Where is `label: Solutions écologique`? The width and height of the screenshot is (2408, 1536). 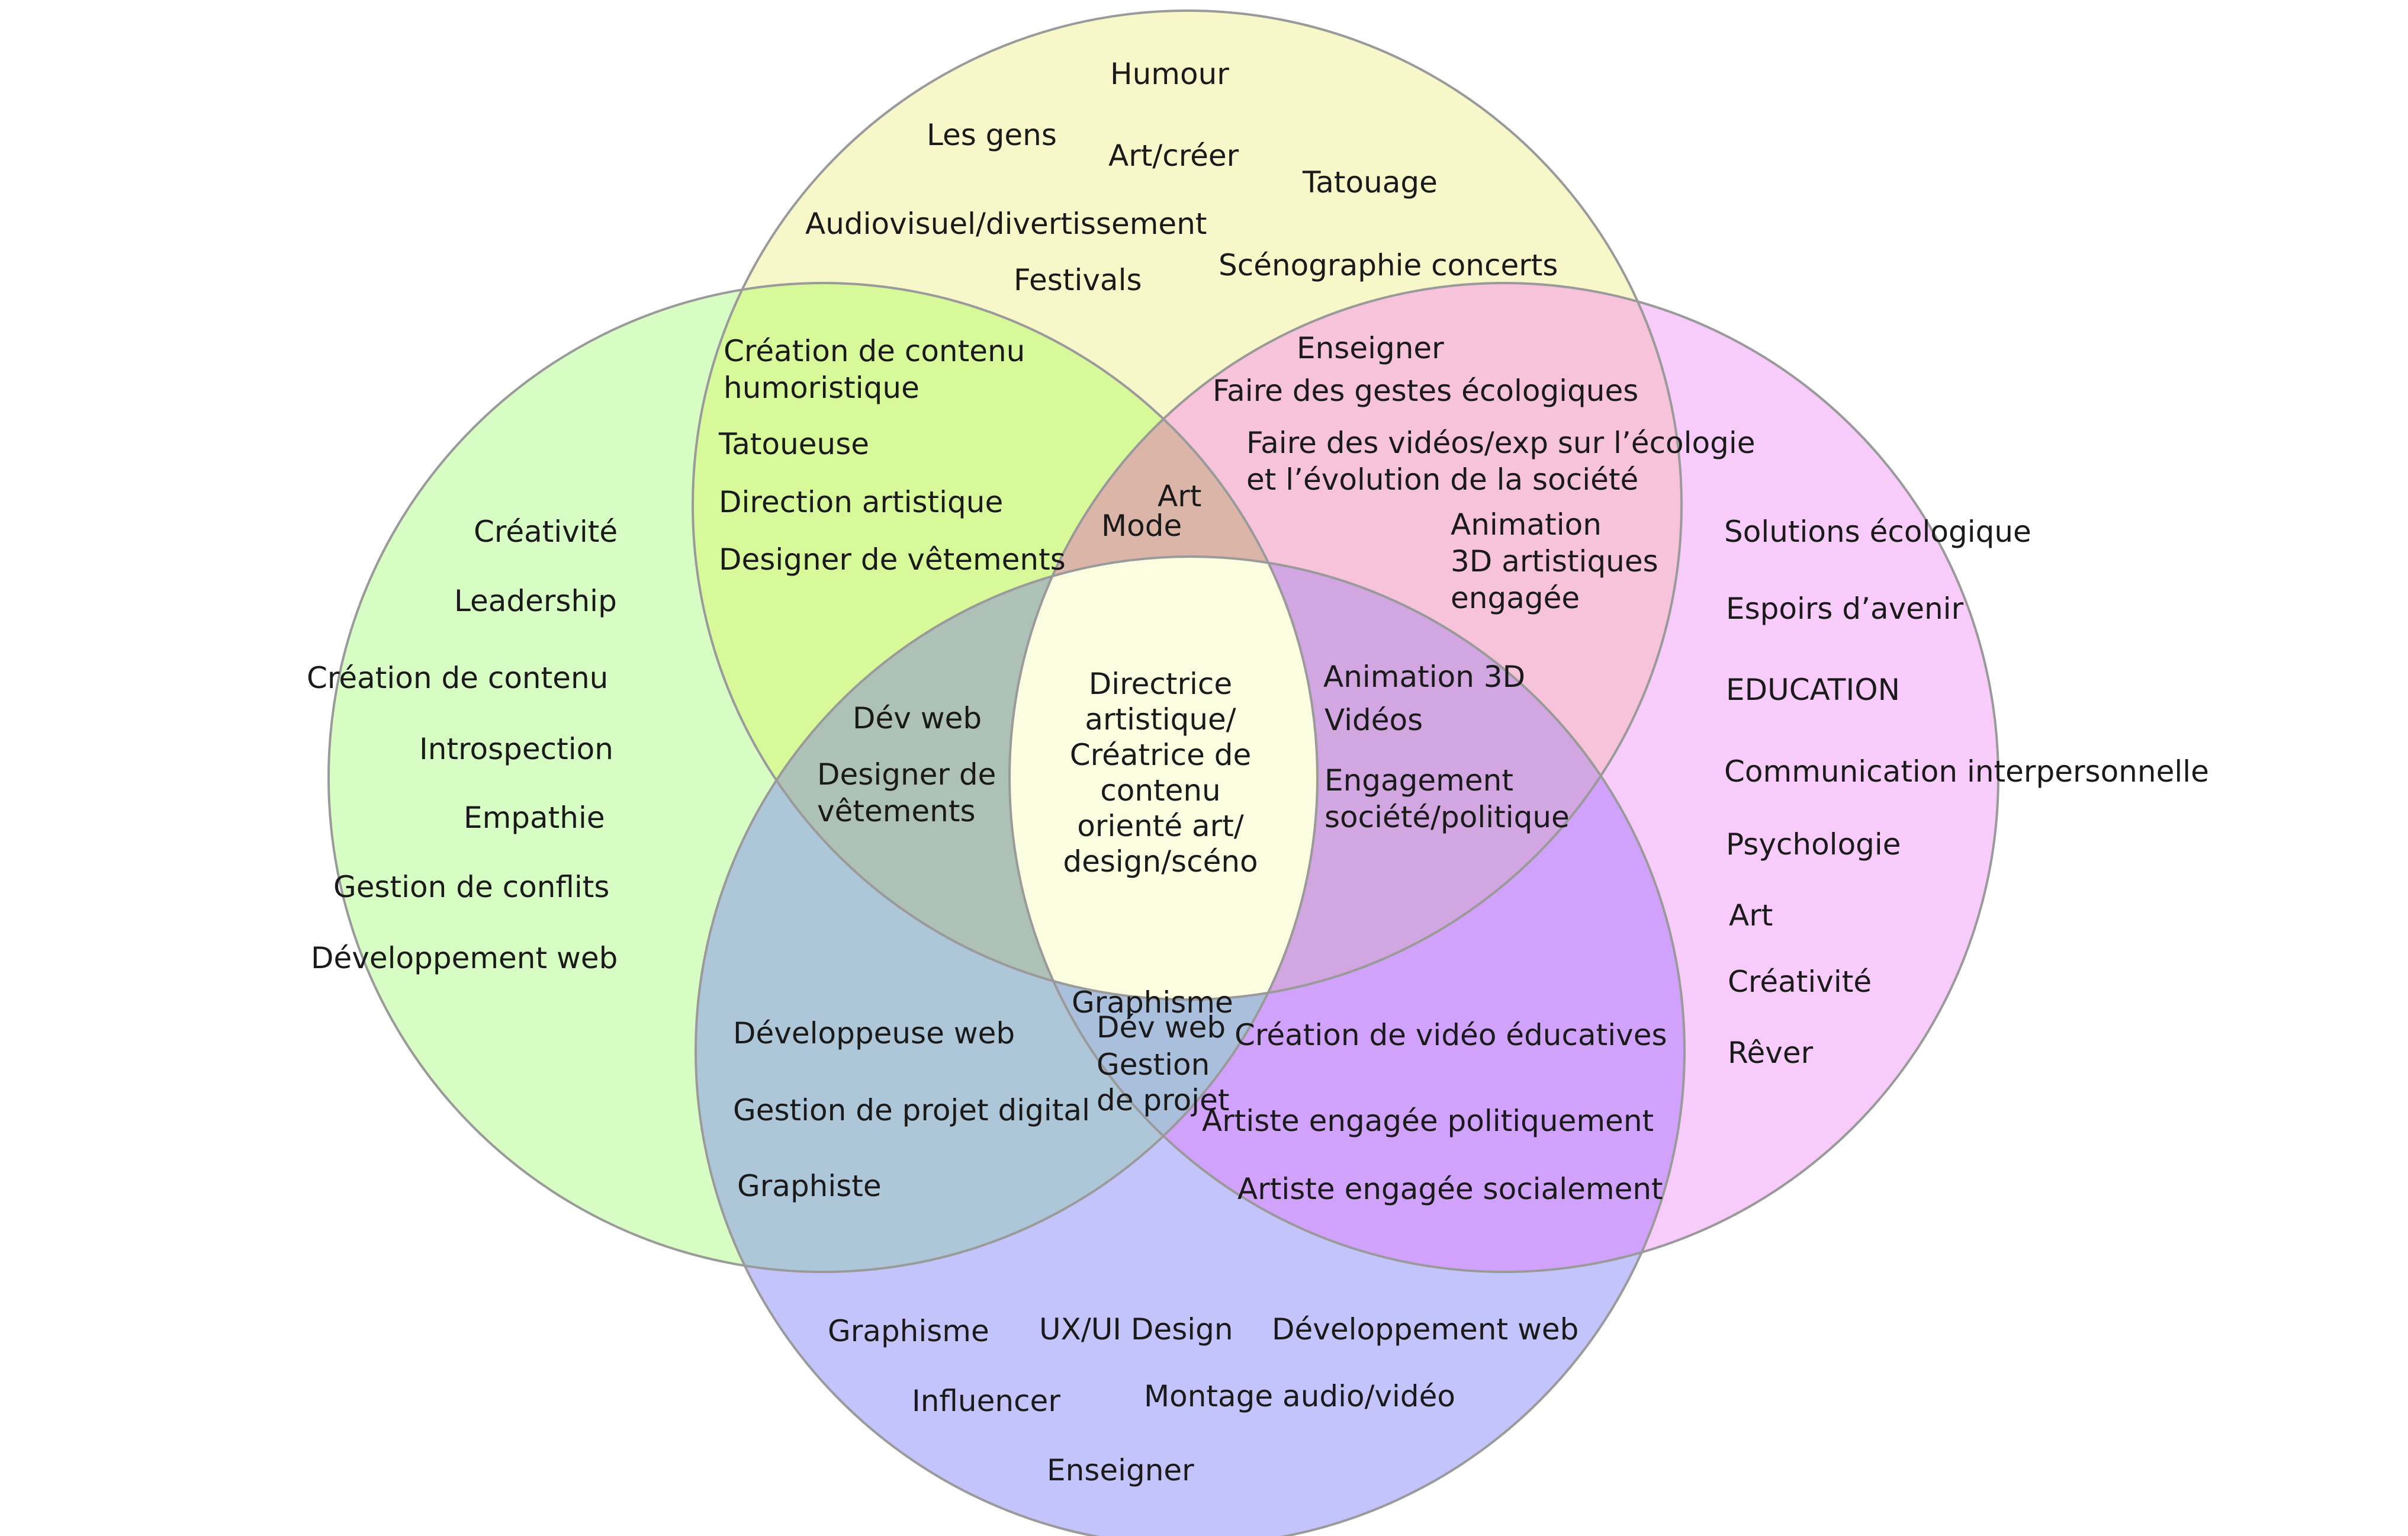 label: Solutions écologique is located at coordinates (1877, 532).